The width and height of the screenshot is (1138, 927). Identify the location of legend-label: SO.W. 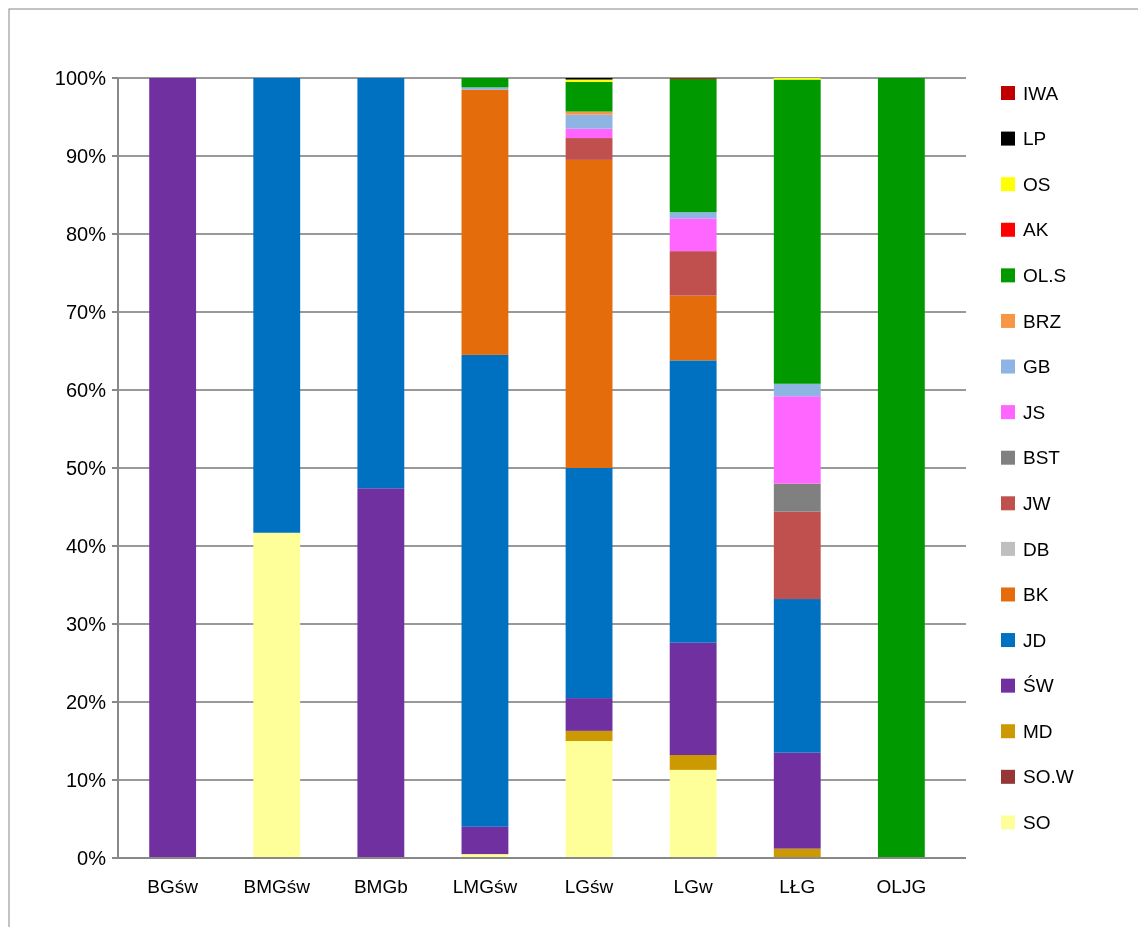
(1048, 777).